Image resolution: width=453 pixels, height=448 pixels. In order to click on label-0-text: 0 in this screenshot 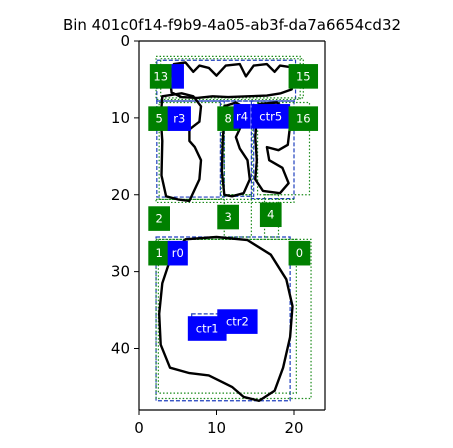, I will do `click(299, 253)`.